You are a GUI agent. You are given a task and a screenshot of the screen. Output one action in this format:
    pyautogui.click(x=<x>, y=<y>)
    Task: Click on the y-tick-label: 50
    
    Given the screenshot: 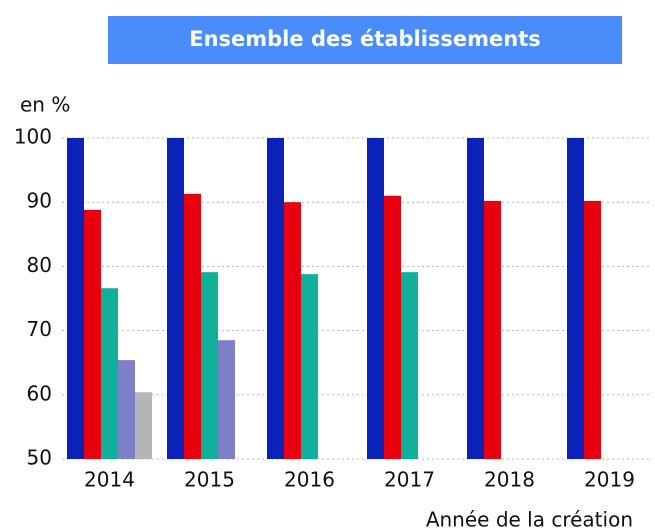 What is the action you would take?
    pyautogui.click(x=39, y=458)
    